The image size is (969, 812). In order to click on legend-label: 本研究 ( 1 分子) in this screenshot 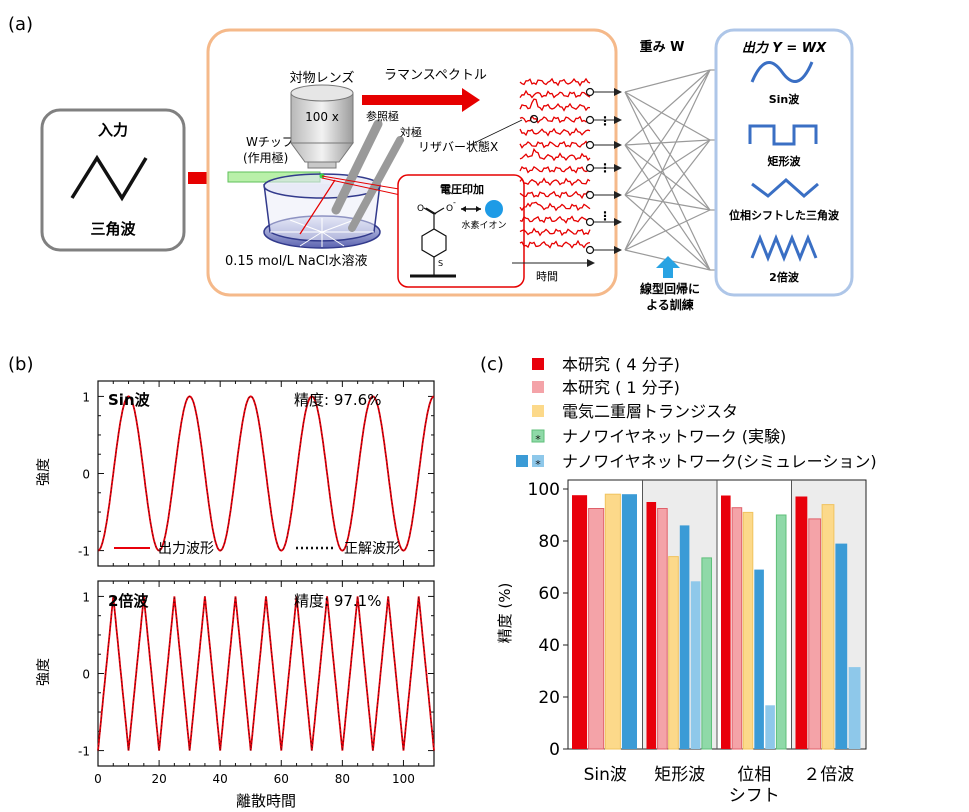, I will do `click(621, 387)`.